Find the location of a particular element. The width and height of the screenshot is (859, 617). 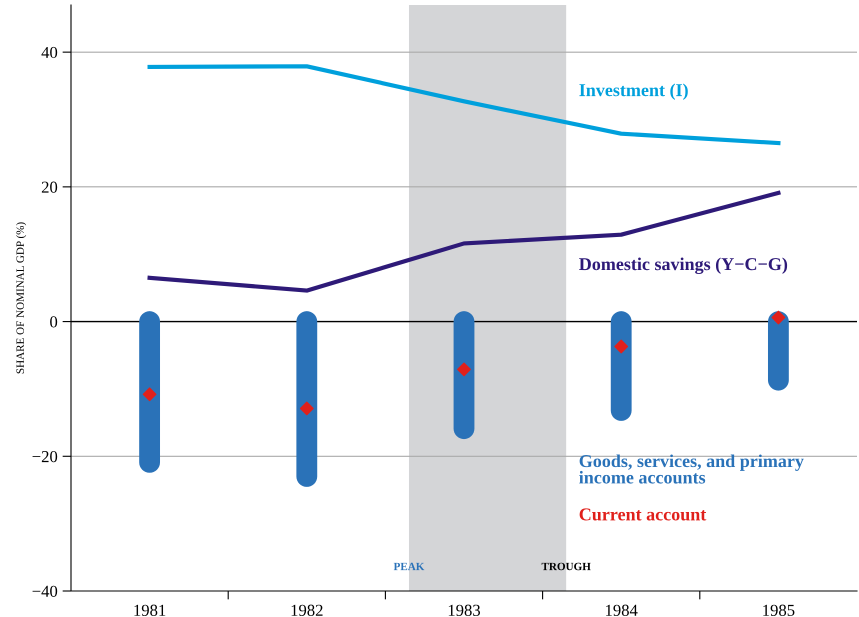

x-tick-label: 1985 is located at coordinates (778, 610).